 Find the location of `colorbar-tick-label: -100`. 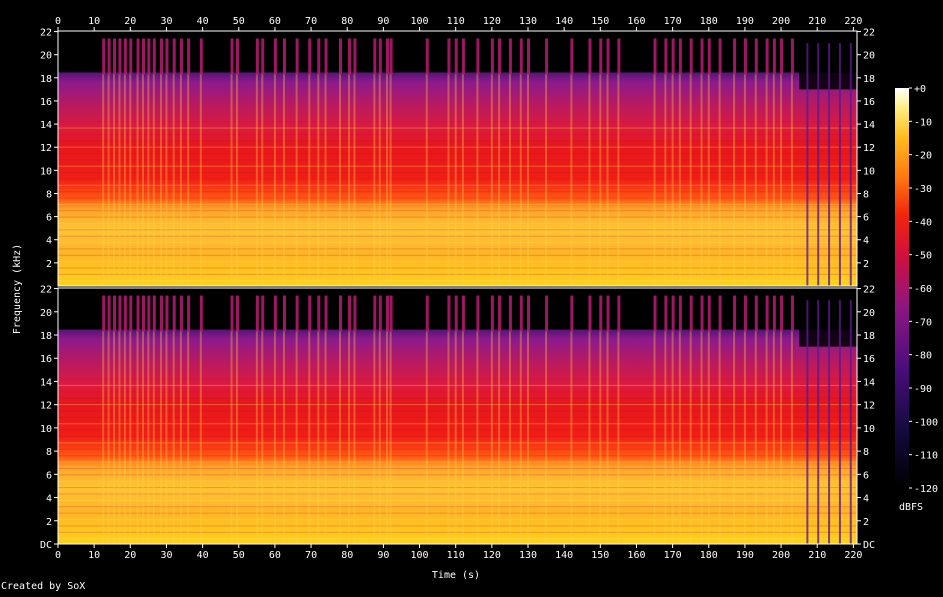

colorbar-tick-label: -100 is located at coordinates (926, 422).